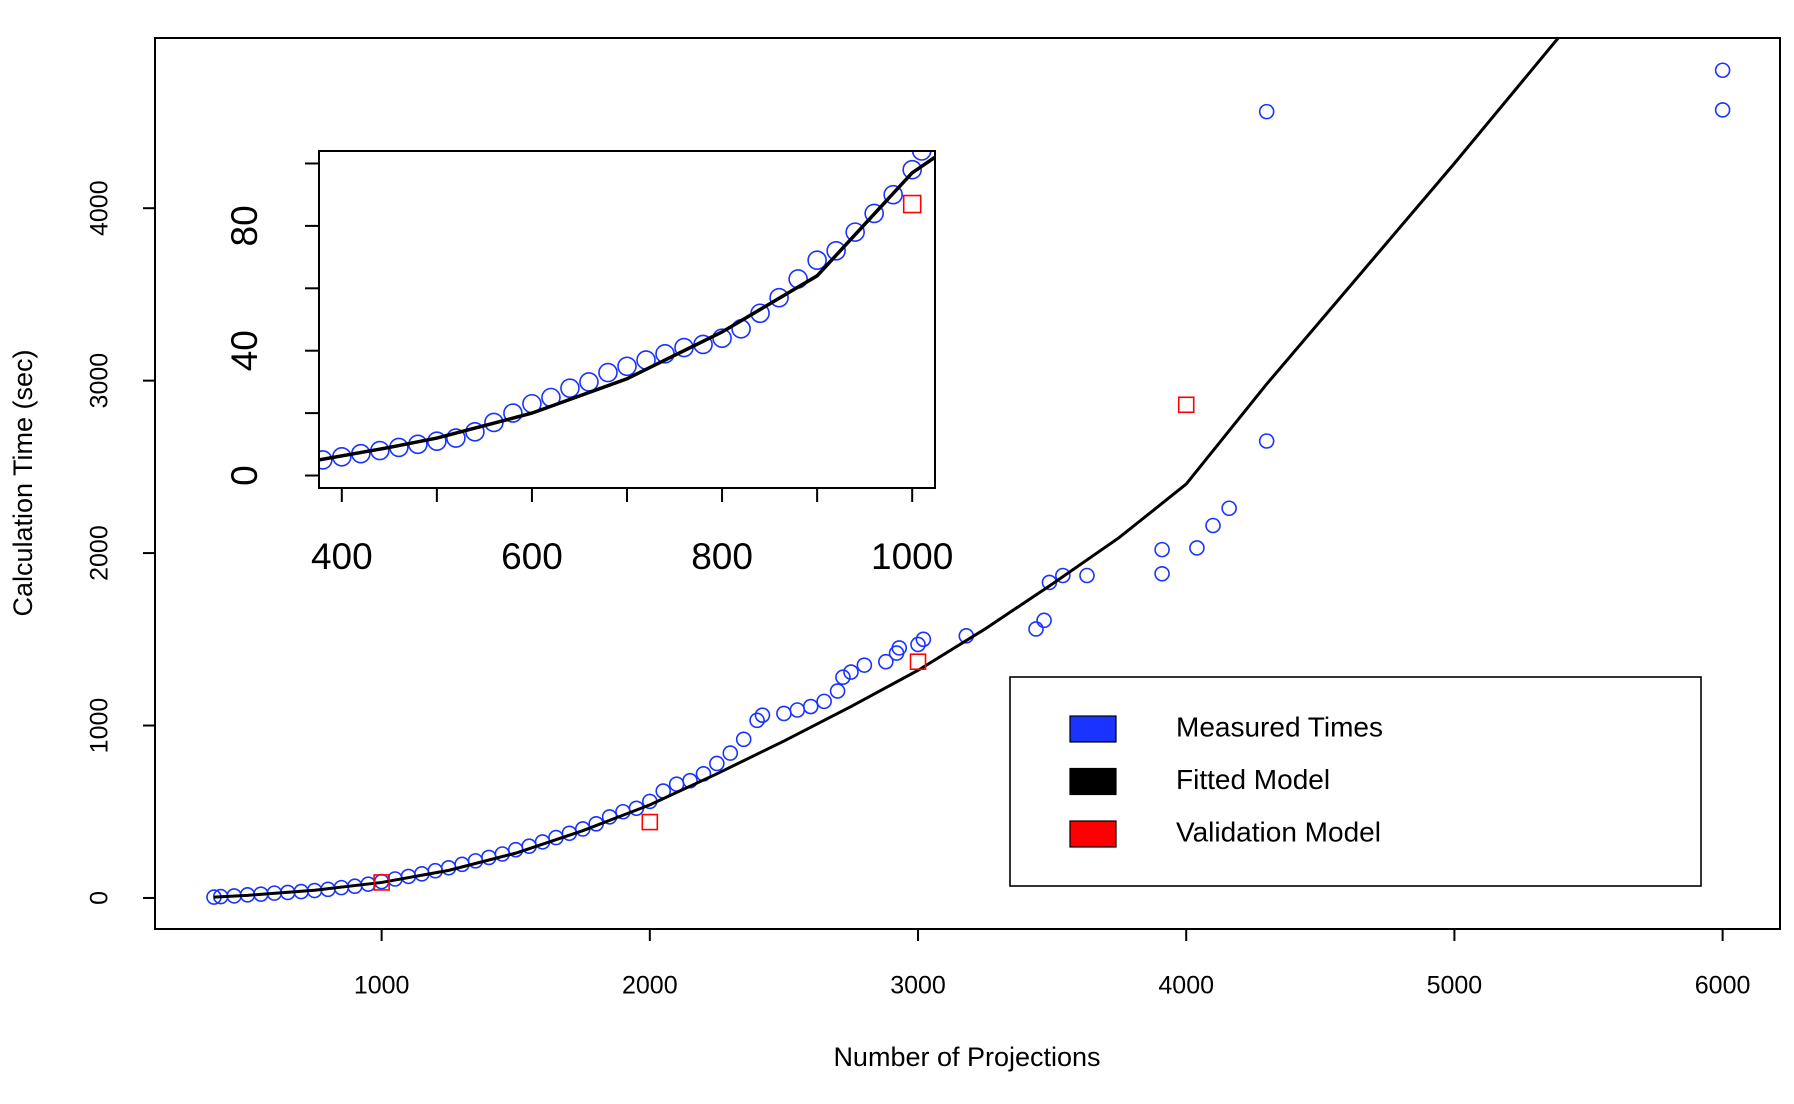  I want to click on plot-frame, so click(627, 319).